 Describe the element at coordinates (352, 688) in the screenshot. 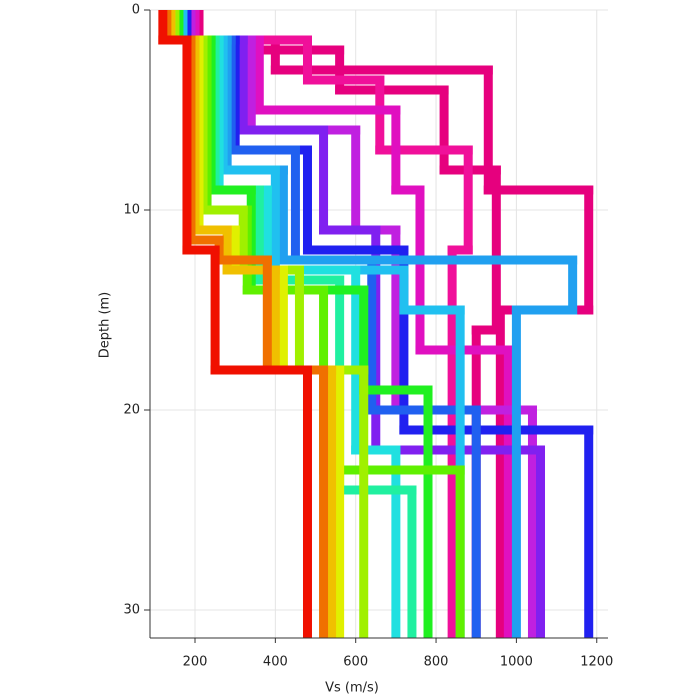

I see `x-axis-label: Vs (m/s)` at that location.